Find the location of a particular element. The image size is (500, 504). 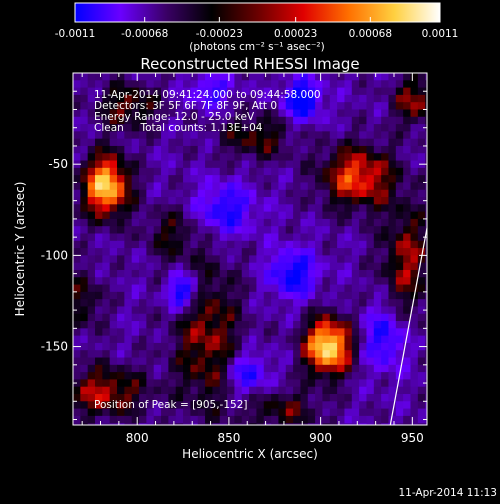

x-tick-label: 900 is located at coordinates (320, 438).